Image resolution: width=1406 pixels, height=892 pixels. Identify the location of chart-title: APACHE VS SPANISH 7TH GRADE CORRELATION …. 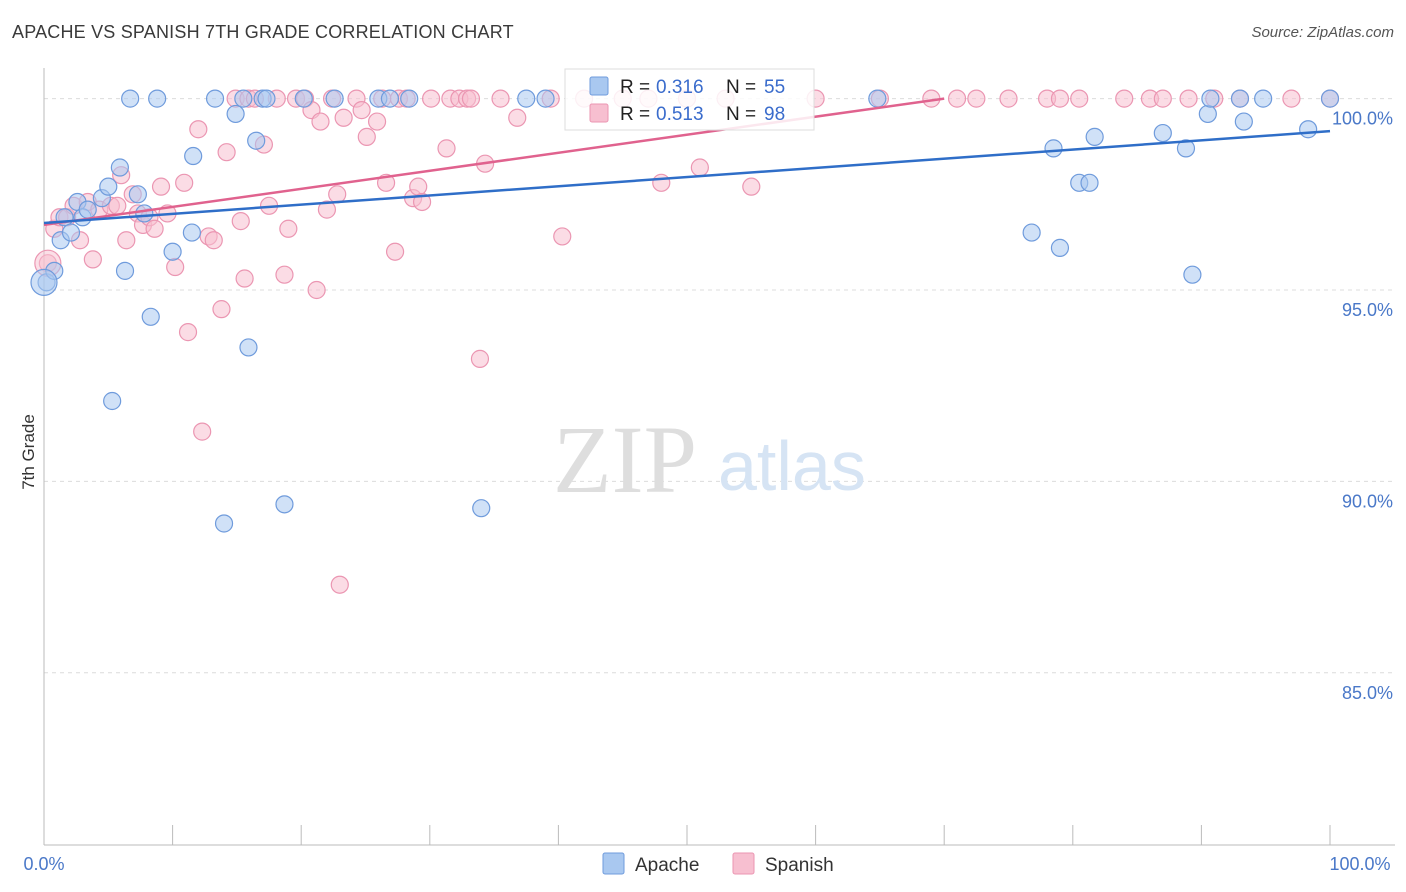
(263, 32).